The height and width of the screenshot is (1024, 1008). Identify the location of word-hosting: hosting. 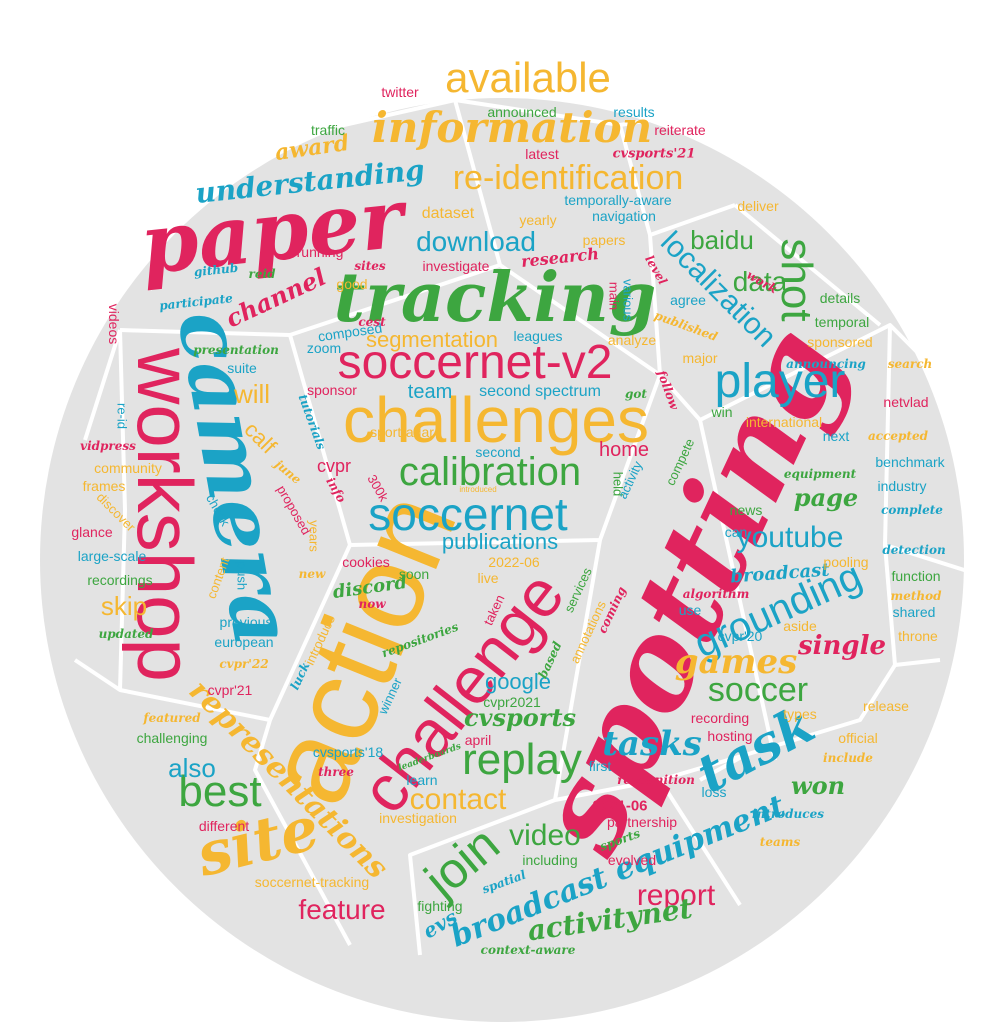
(730, 736).